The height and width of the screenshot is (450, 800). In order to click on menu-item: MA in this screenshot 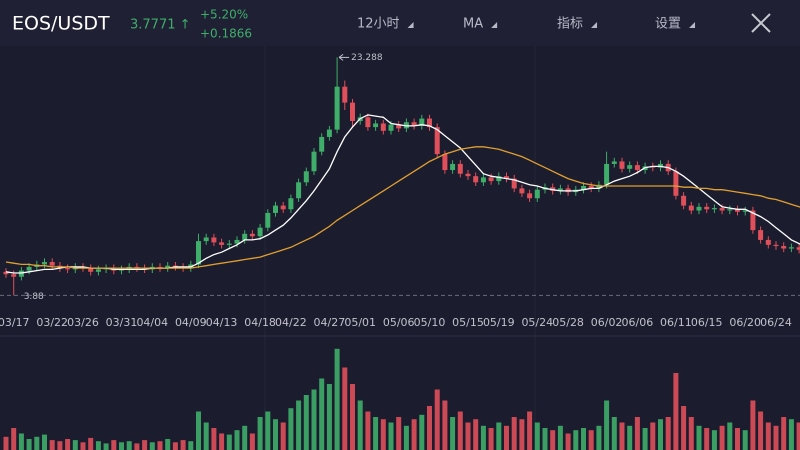, I will do `click(473, 24)`.